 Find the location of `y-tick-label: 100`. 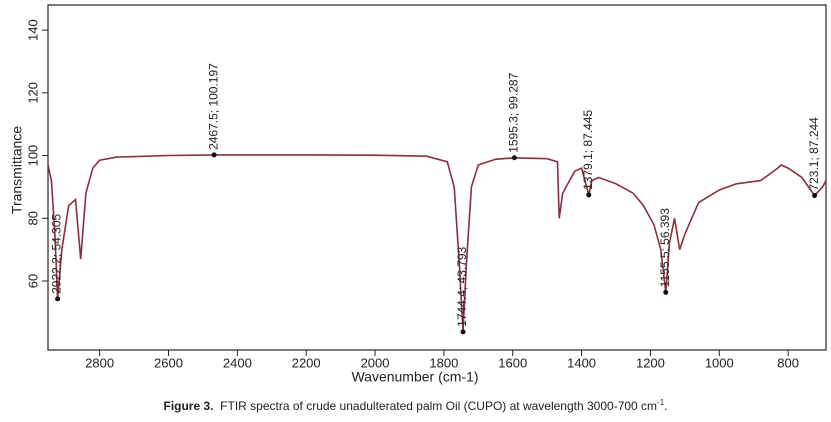

y-tick-label: 100 is located at coordinates (32, 156).